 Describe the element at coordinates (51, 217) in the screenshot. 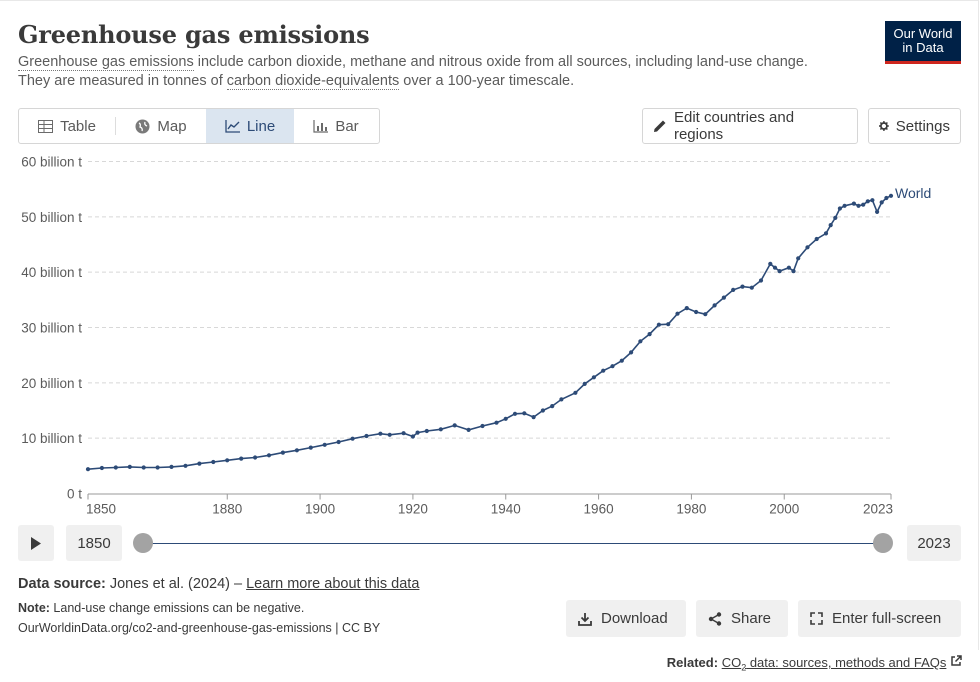

I see `y-tick-label: 50 billion t` at that location.